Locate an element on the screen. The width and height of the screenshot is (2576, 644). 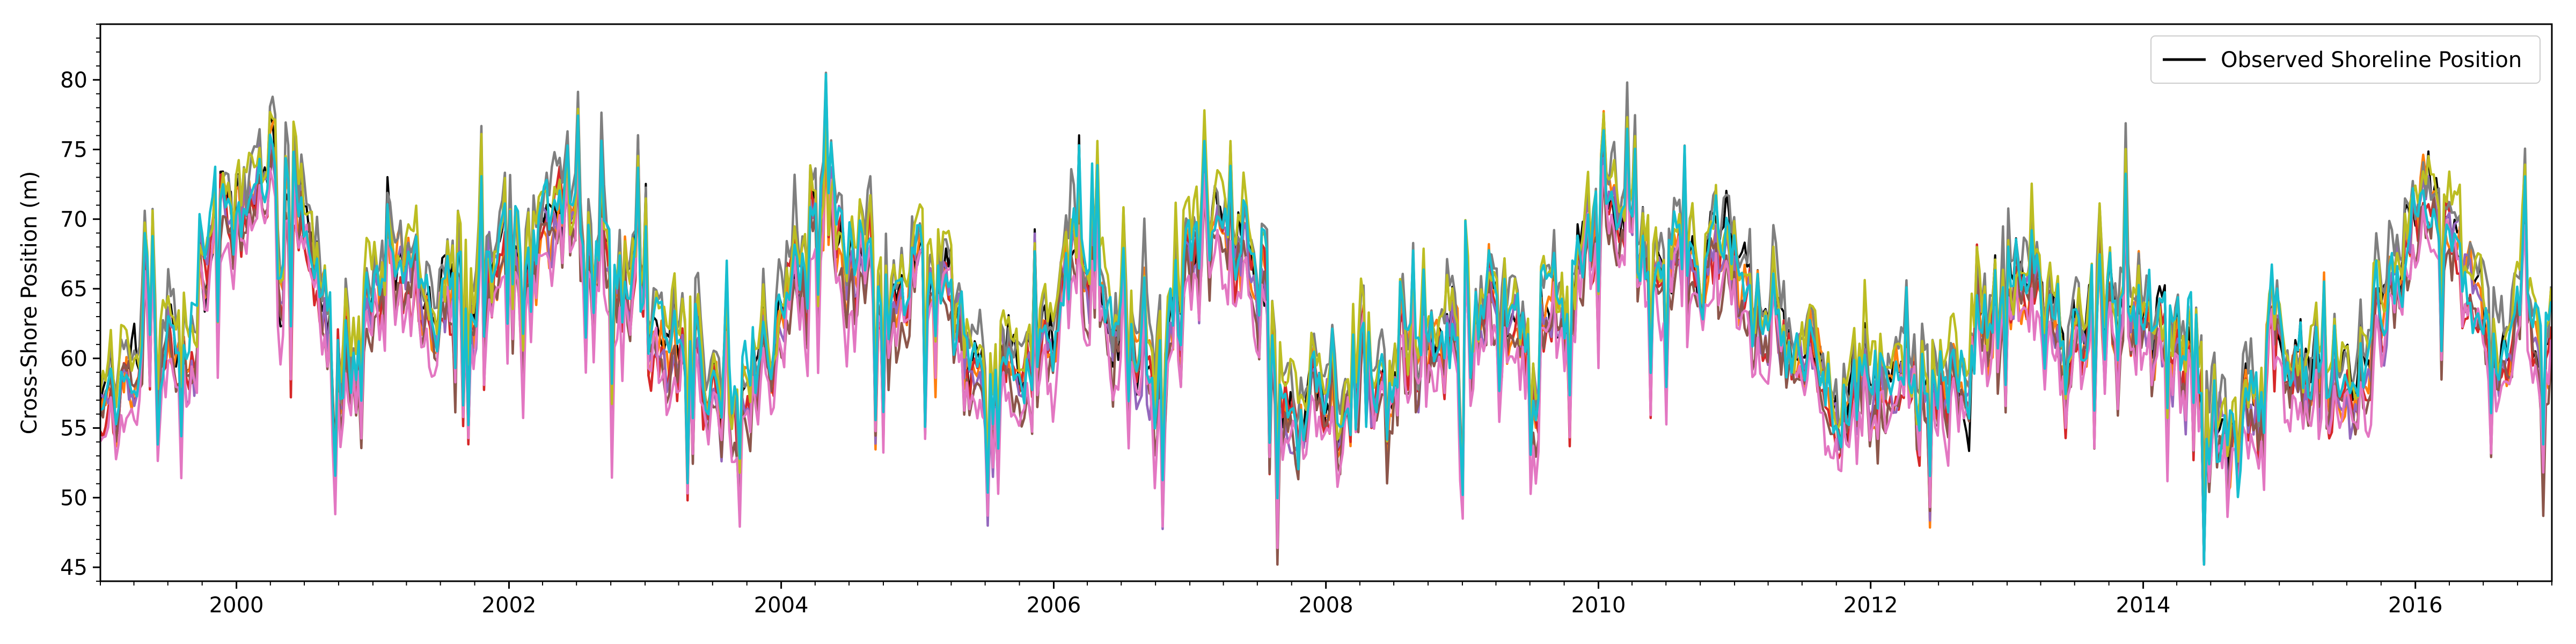
y-axis-label: Cross-Shore Position (m) is located at coordinates (29, 303).